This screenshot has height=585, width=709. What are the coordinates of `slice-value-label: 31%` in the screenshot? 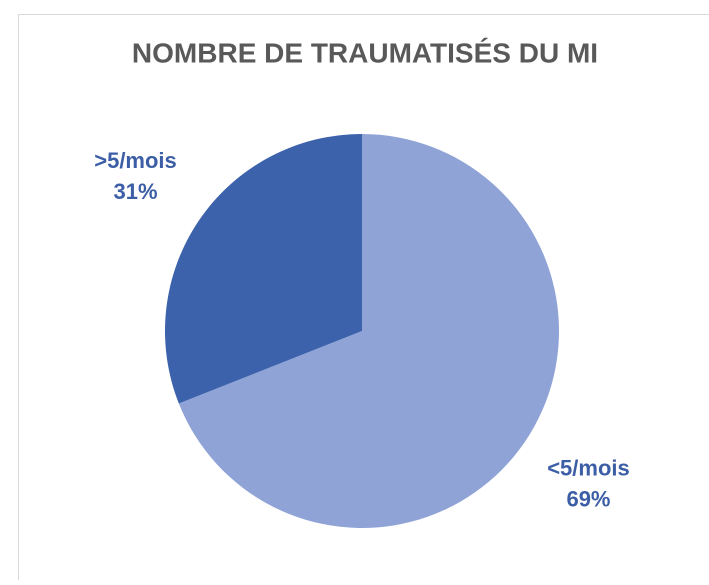 It's located at (135, 191).